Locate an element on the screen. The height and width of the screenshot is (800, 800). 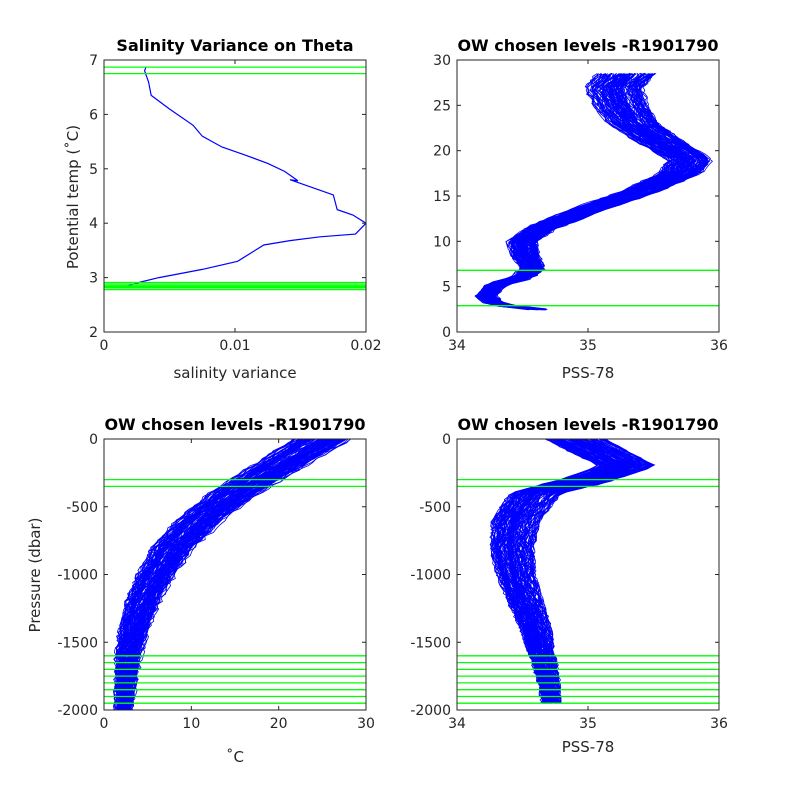
y-tick-label: 3 is located at coordinates (93, 279).